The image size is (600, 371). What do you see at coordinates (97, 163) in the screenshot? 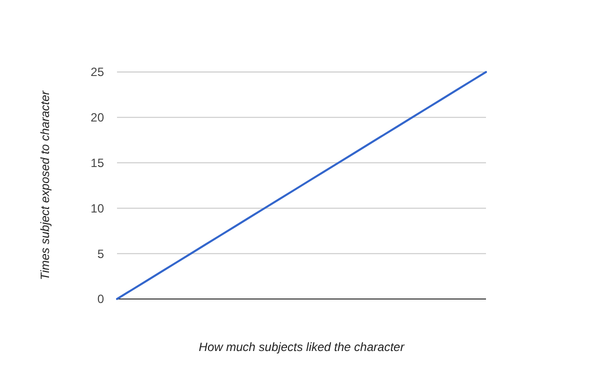
I see `y-tick-label: 15` at bounding box center [97, 163].